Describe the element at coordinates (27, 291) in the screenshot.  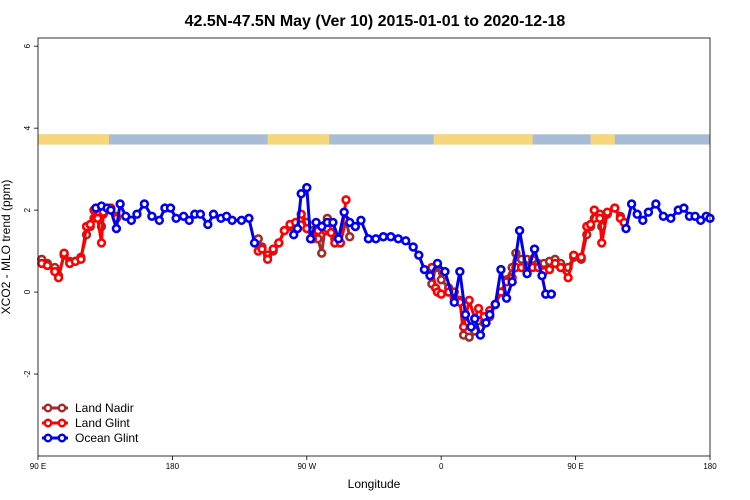
I see `y-tick-label: 0` at that location.